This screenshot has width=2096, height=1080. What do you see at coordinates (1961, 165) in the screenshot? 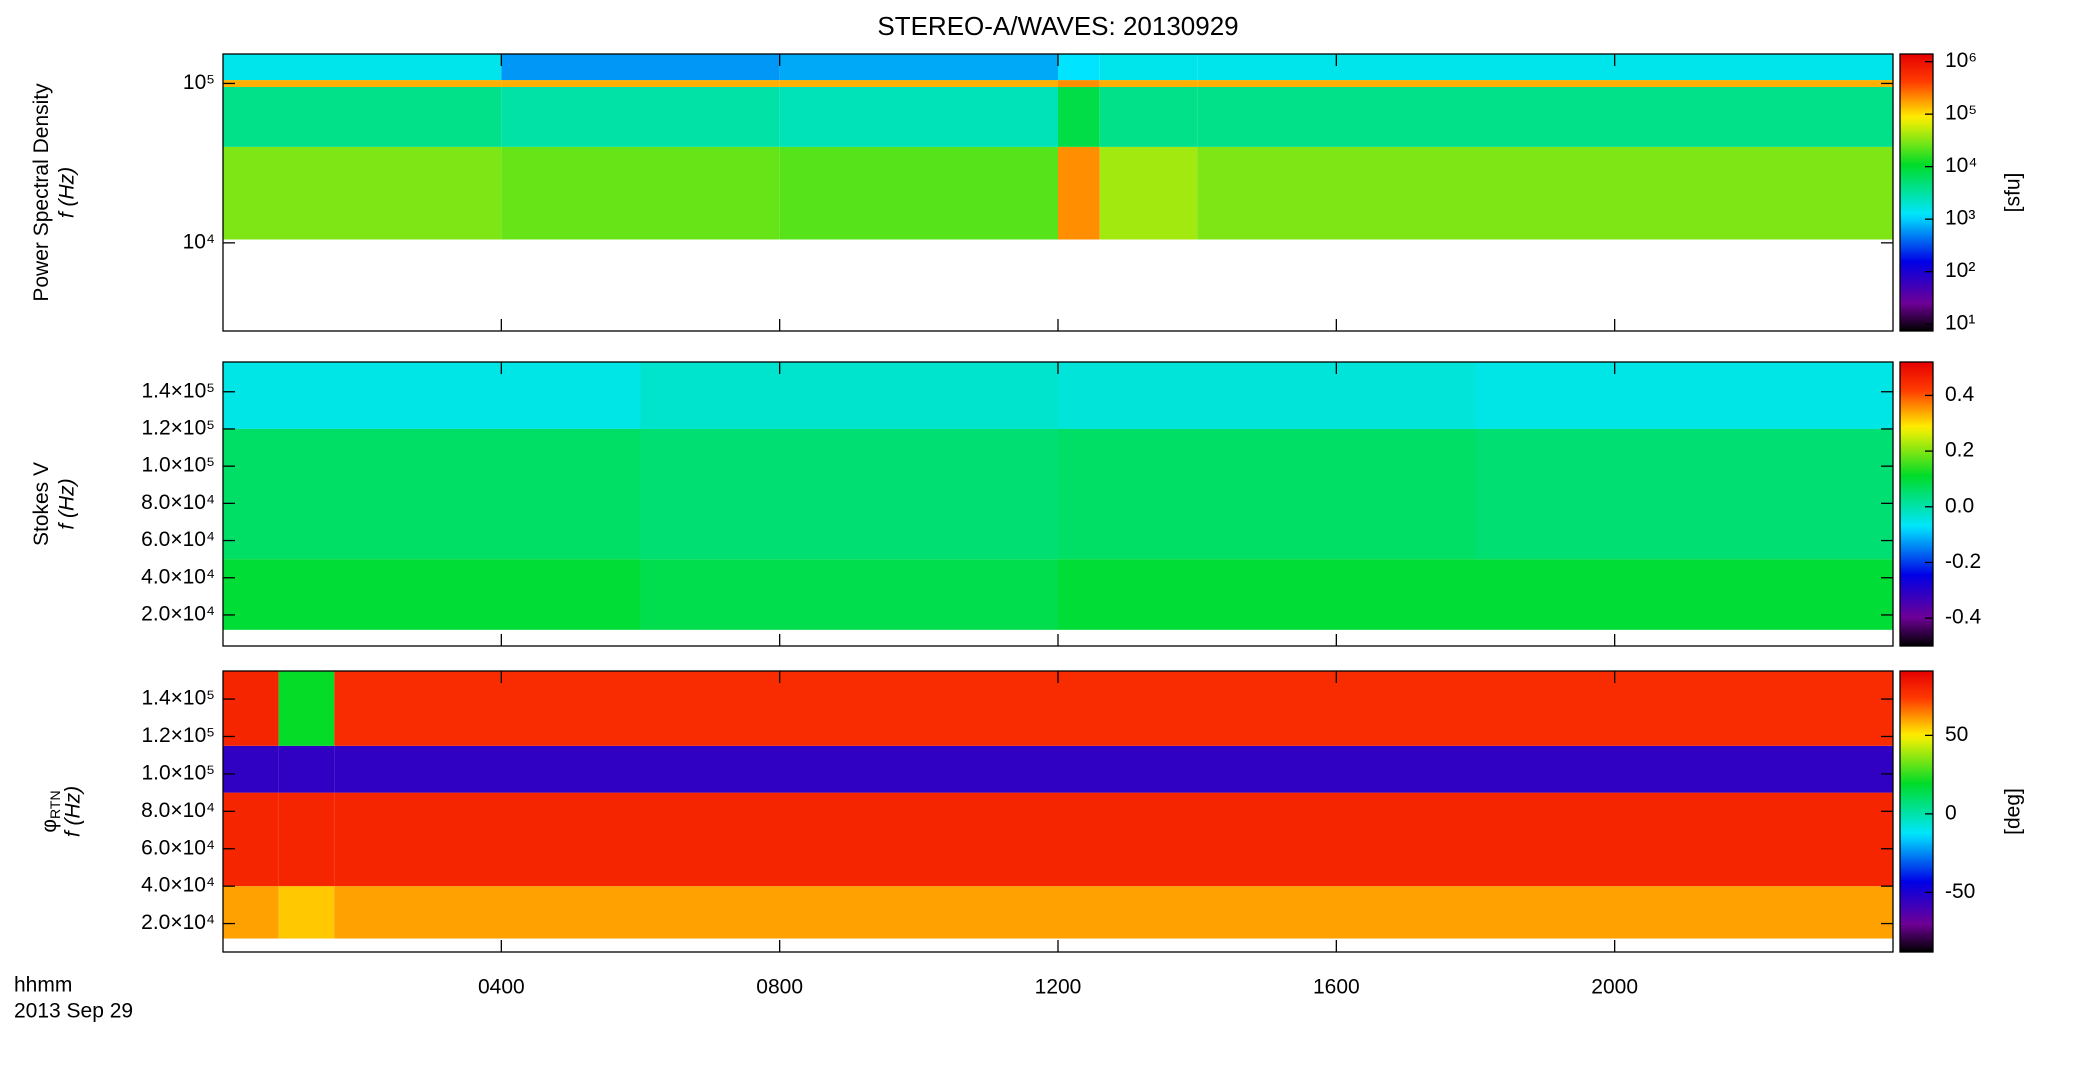
I see `colorbar-tick-label: 10⁴` at bounding box center [1961, 165].